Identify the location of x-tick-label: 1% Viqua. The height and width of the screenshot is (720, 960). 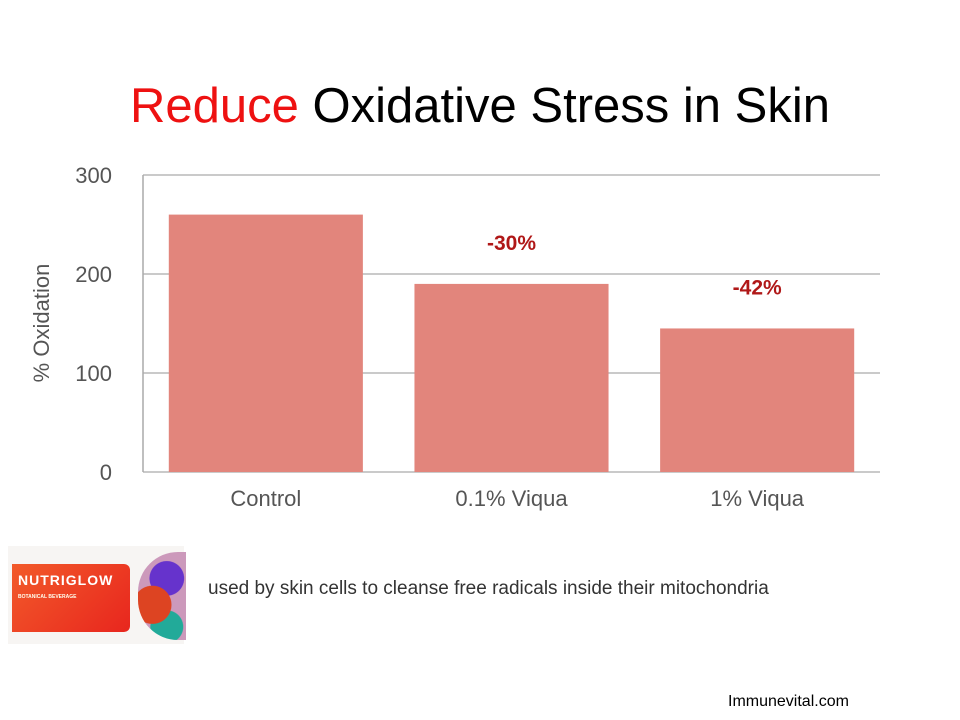
(757, 498).